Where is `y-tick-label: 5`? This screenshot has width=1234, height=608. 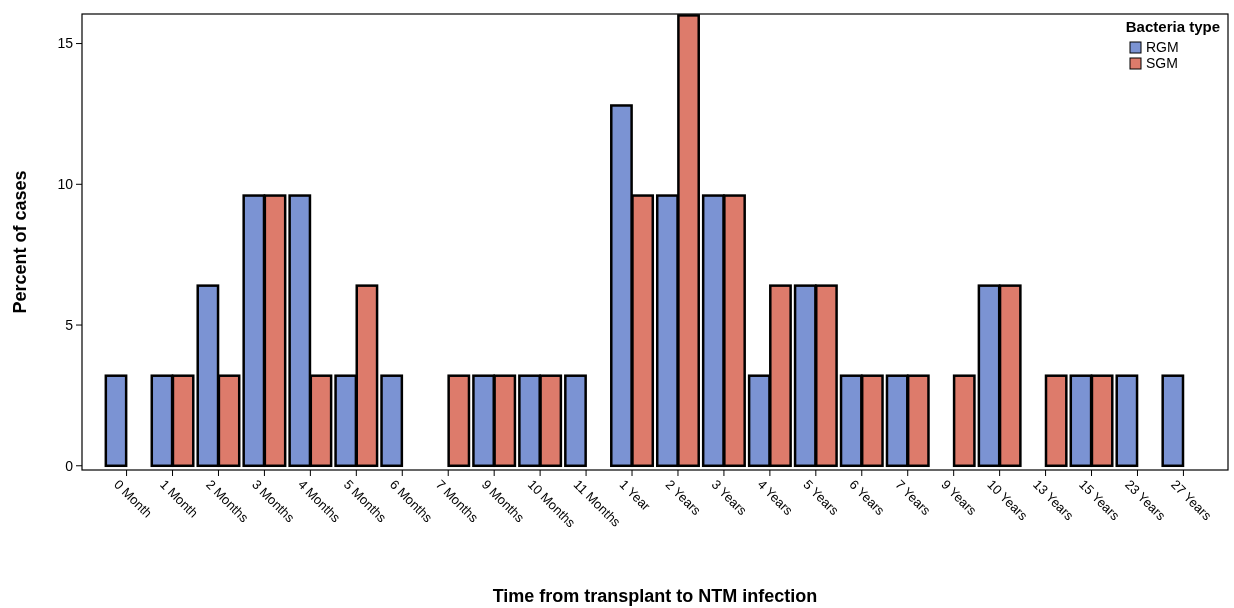
y-tick-label: 5 is located at coordinates (69, 324).